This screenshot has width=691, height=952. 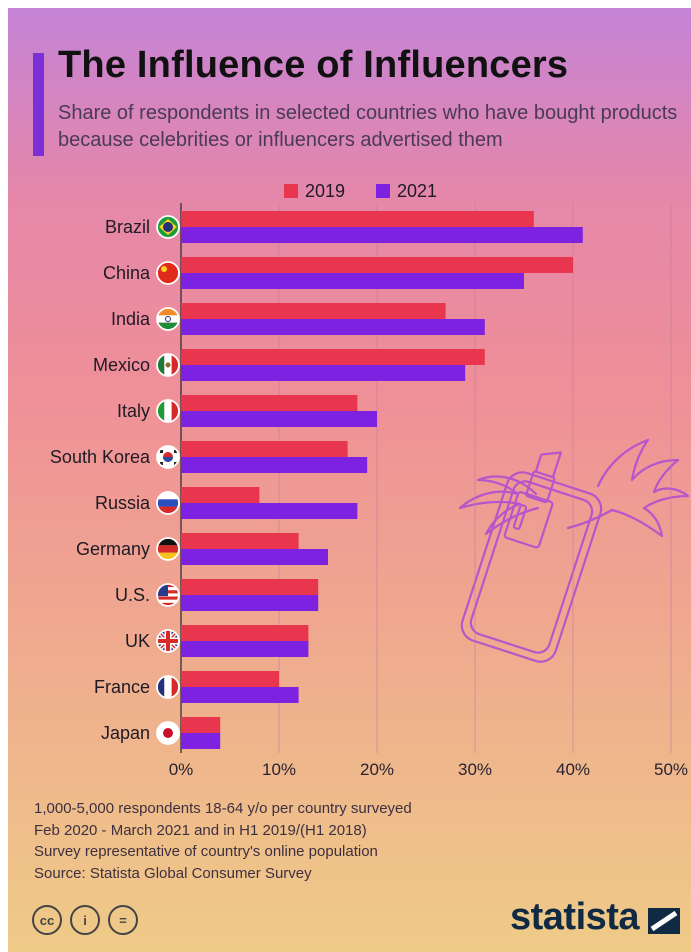 I want to click on title-accent-bar, so click(x=38, y=104).